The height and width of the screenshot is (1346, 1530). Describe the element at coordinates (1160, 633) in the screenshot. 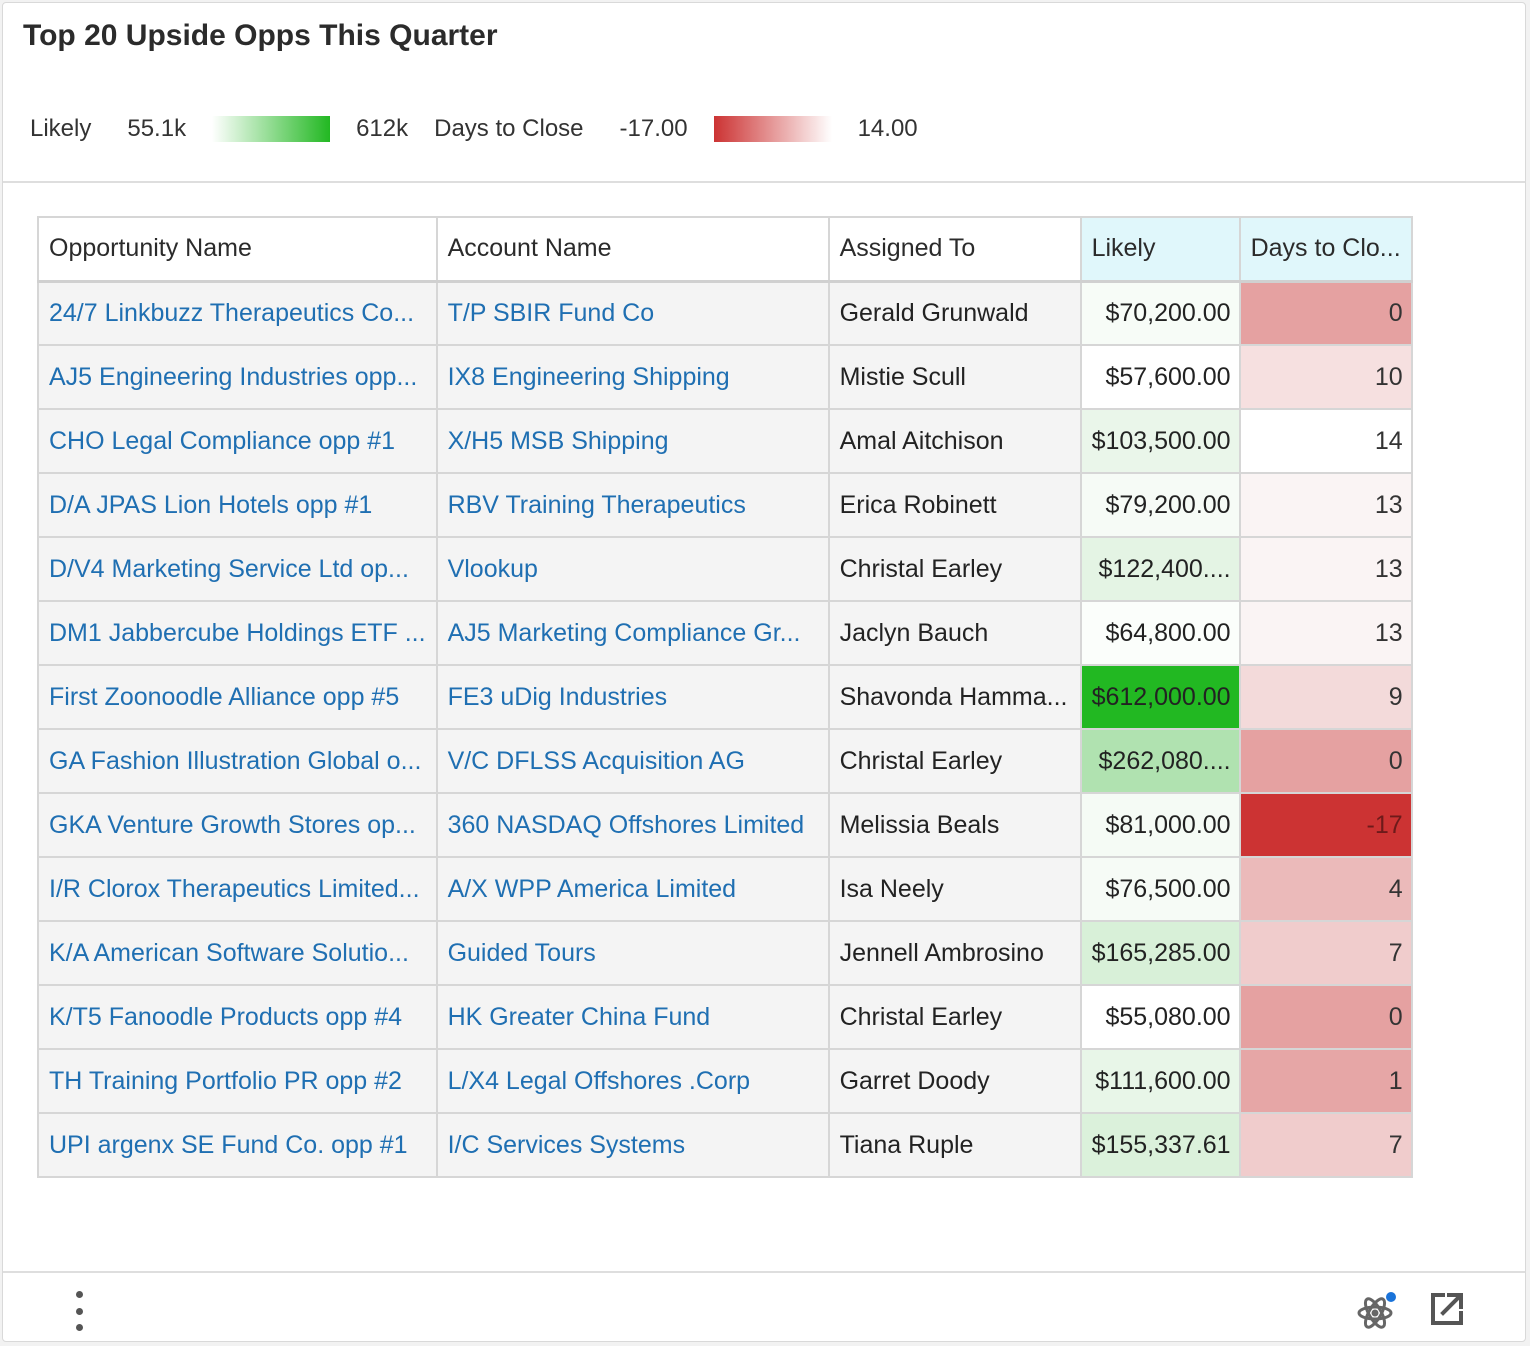

I see `likely-cell: $64,800.00` at that location.